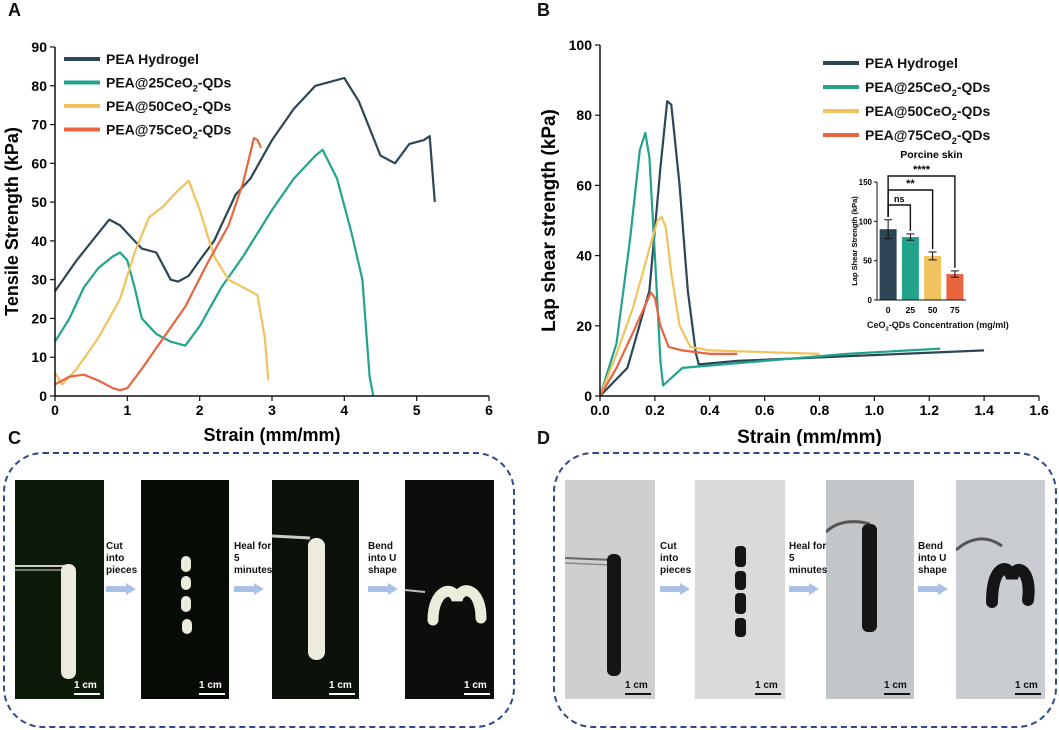  I want to click on legend-label-0: PEA Hydrogel, so click(911, 63).